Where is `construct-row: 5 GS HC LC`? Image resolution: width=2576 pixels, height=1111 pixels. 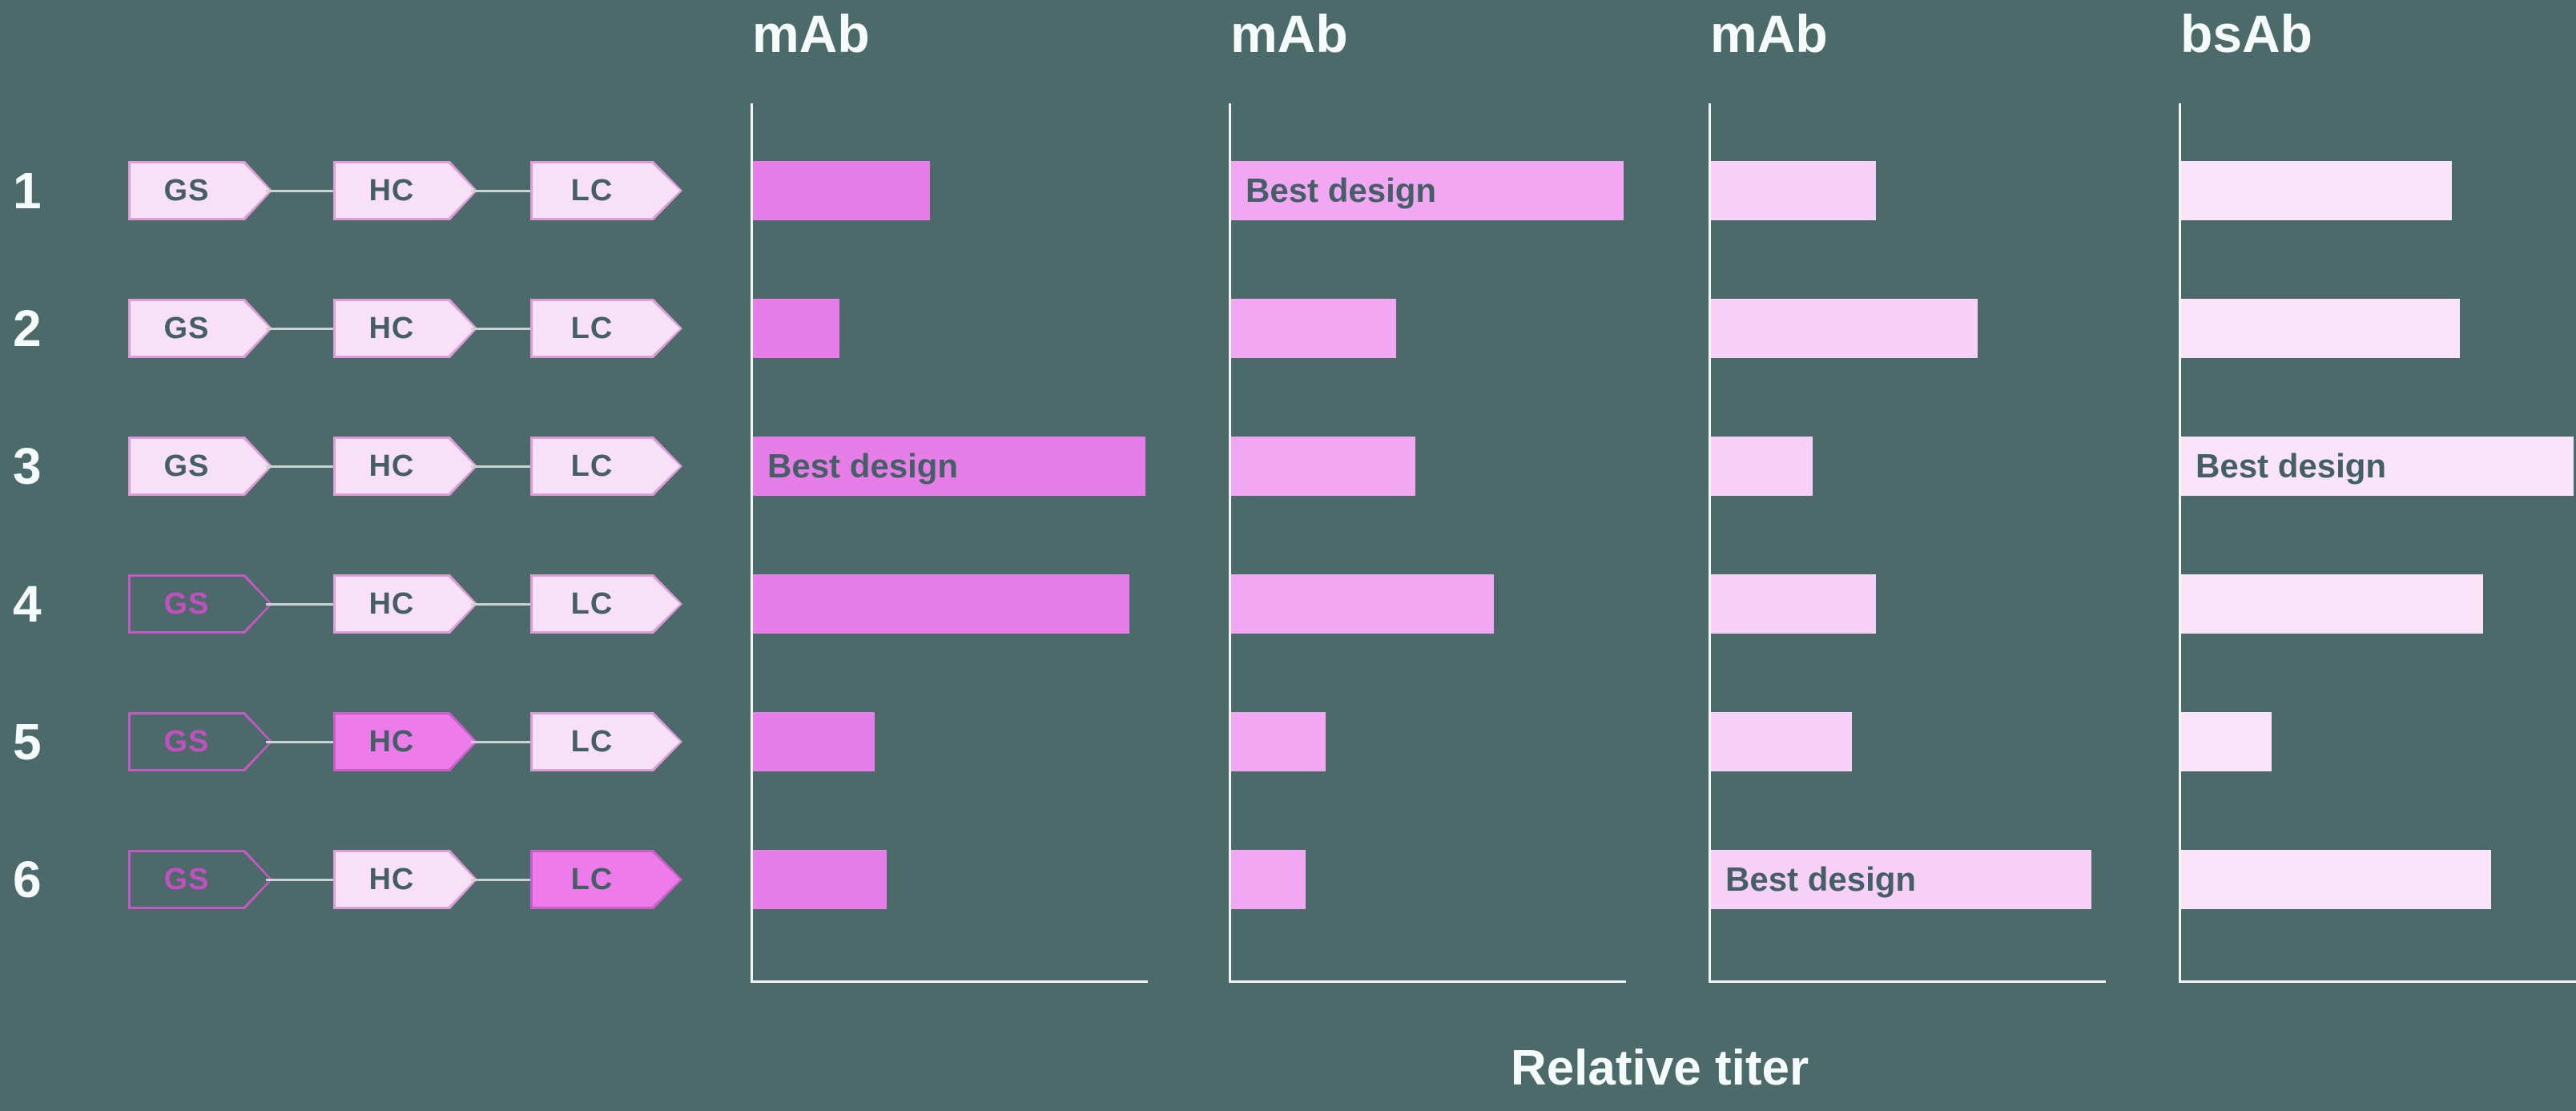
construct-row: 5 GS HC LC is located at coordinates (360, 741).